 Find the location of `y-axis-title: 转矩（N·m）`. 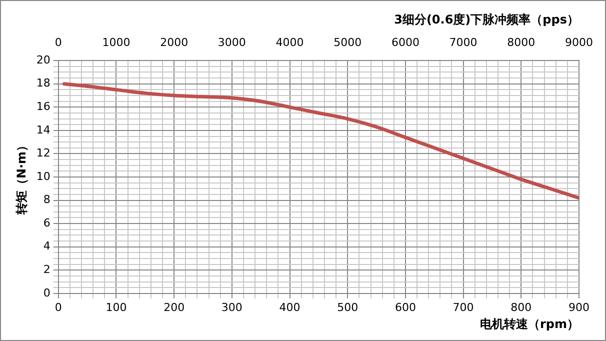

y-axis-title: 转矩（N·m） is located at coordinates (21, 177).